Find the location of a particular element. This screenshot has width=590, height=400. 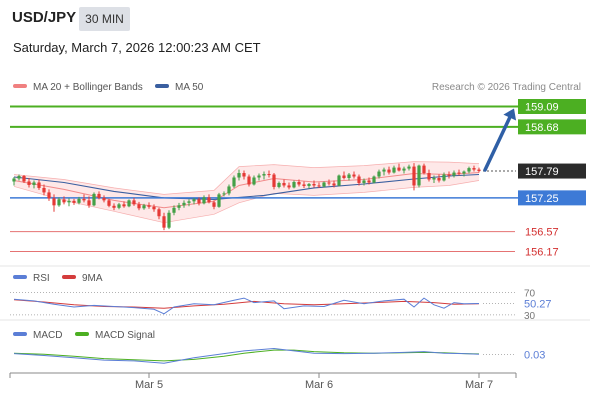

macd-last-label: 0.03 is located at coordinates (534, 355).